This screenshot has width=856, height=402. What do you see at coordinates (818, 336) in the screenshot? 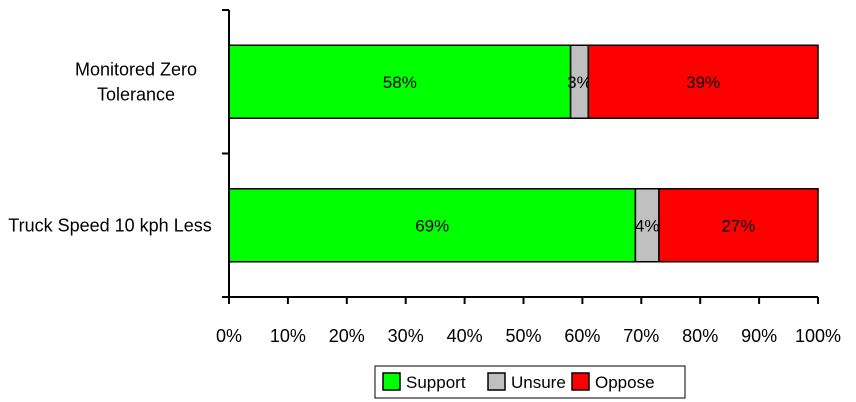
I see `x-tick-label: 100%` at bounding box center [818, 336].